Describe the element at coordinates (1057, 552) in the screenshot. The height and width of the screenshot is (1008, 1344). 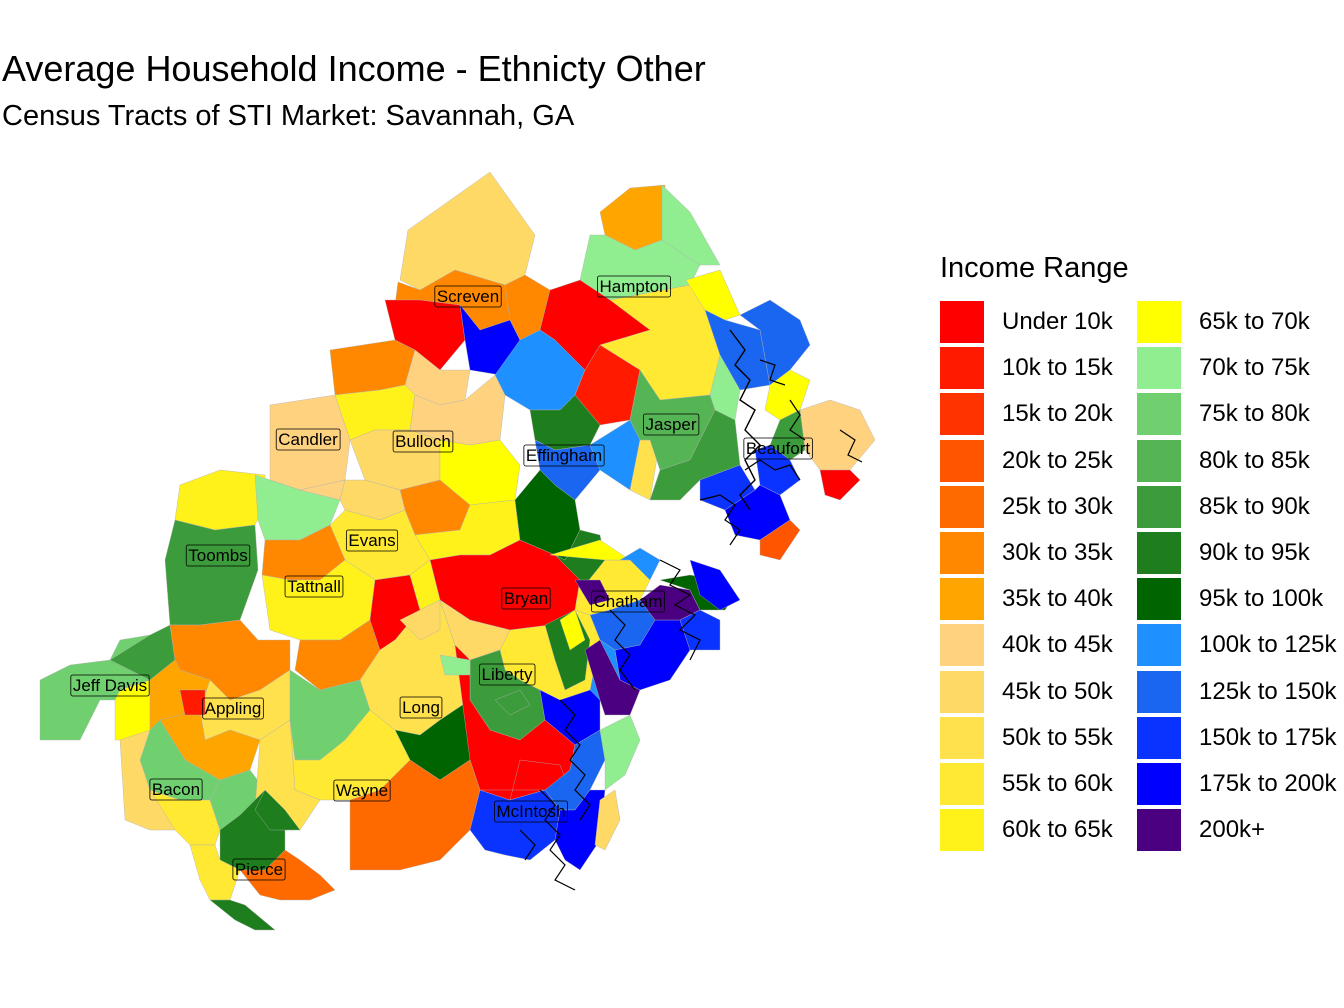
I see `legend-label: 30k to 35k` at that location.